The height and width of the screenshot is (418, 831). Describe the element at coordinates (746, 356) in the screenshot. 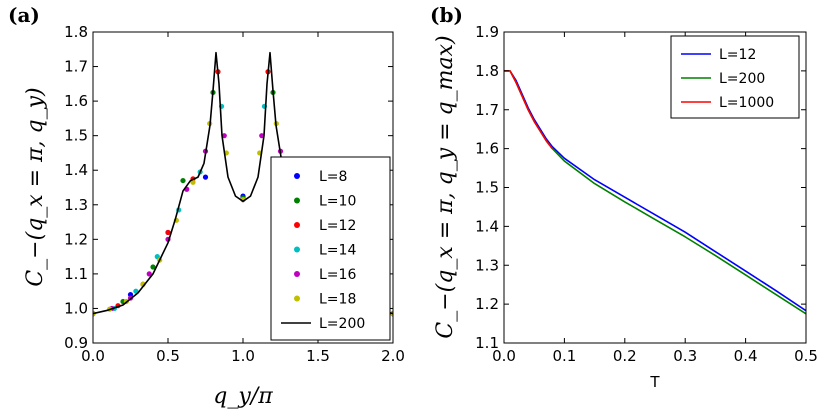

I see `panel-b-xtick-label: 0.4` at that location.